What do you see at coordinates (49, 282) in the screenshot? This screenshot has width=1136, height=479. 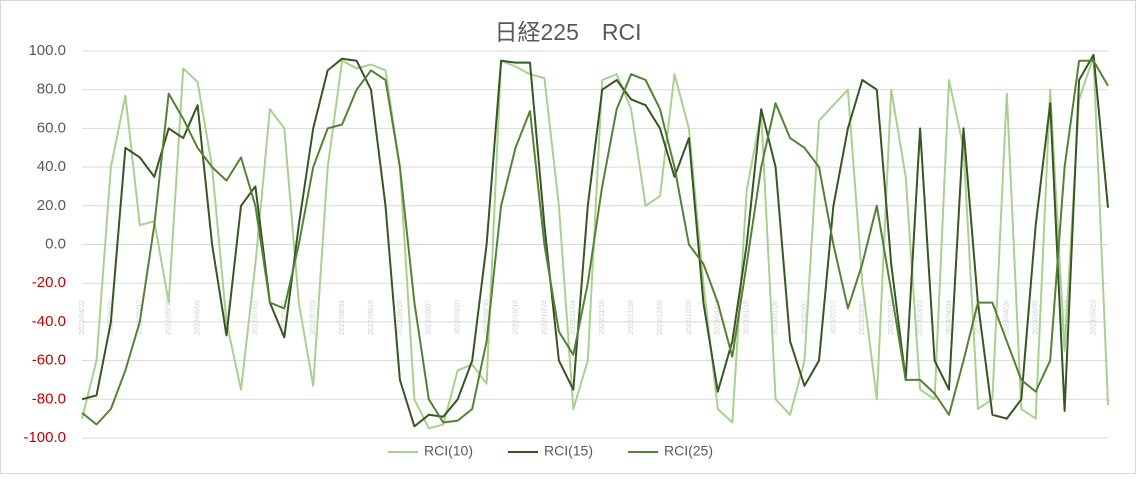 I see `y-tick-label: -20.0` at bounding box center [49, 282].